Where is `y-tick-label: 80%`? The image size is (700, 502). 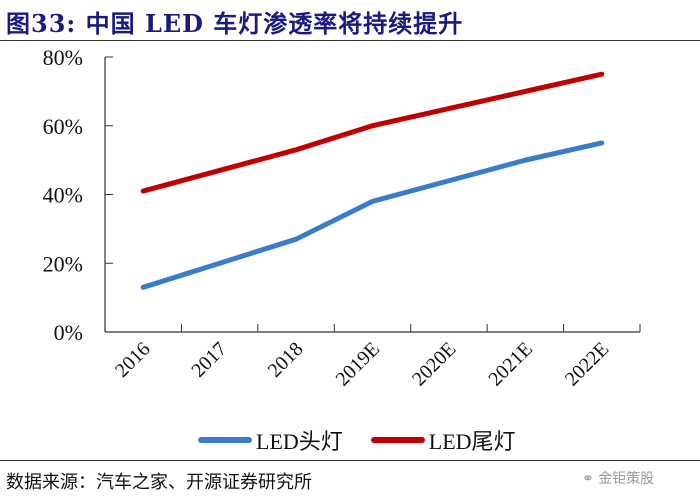
y-tick-label: 80% is located at coordinates (63, 57).